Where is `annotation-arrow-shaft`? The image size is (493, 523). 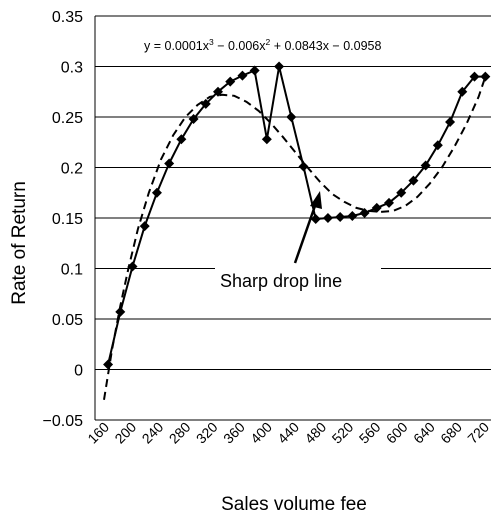 annotation-arrow-shaft is located at coordinates (305, 233).